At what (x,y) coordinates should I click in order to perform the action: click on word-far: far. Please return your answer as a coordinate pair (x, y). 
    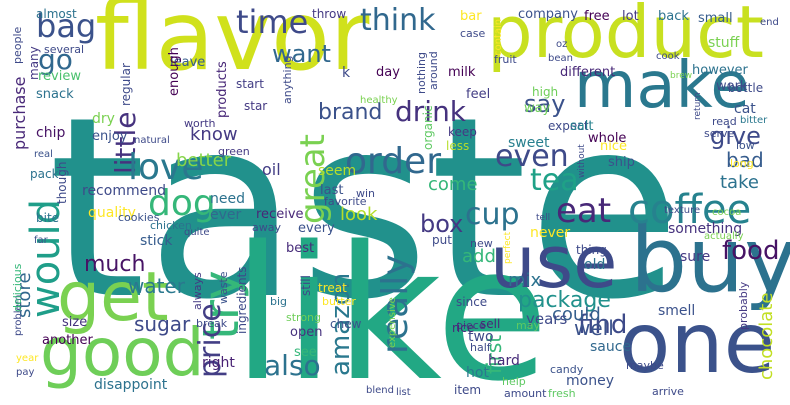
    Looking at the image, I should click on (41, 240).